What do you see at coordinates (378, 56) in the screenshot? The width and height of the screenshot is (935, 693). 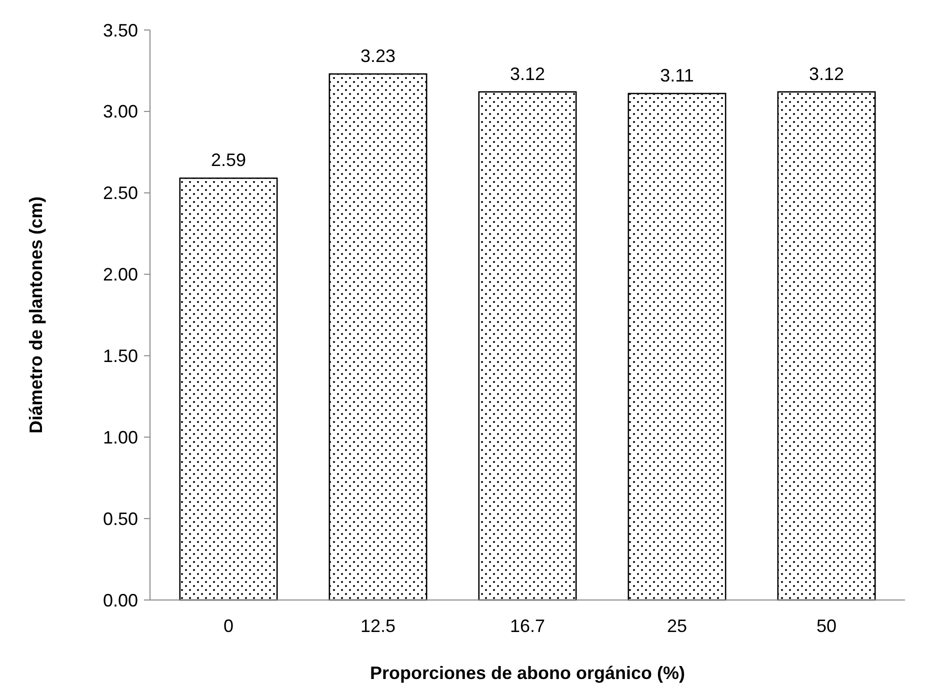 I see `data-label: 3.23` at bounding box center [378, 56].